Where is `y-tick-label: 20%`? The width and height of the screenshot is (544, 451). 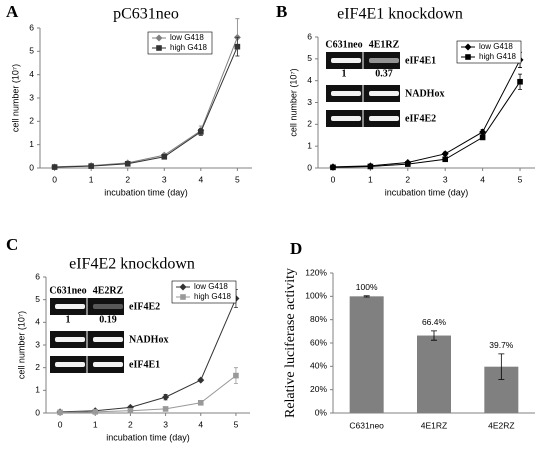 y-tick-label: 20% is located at coordinates (318, 389).